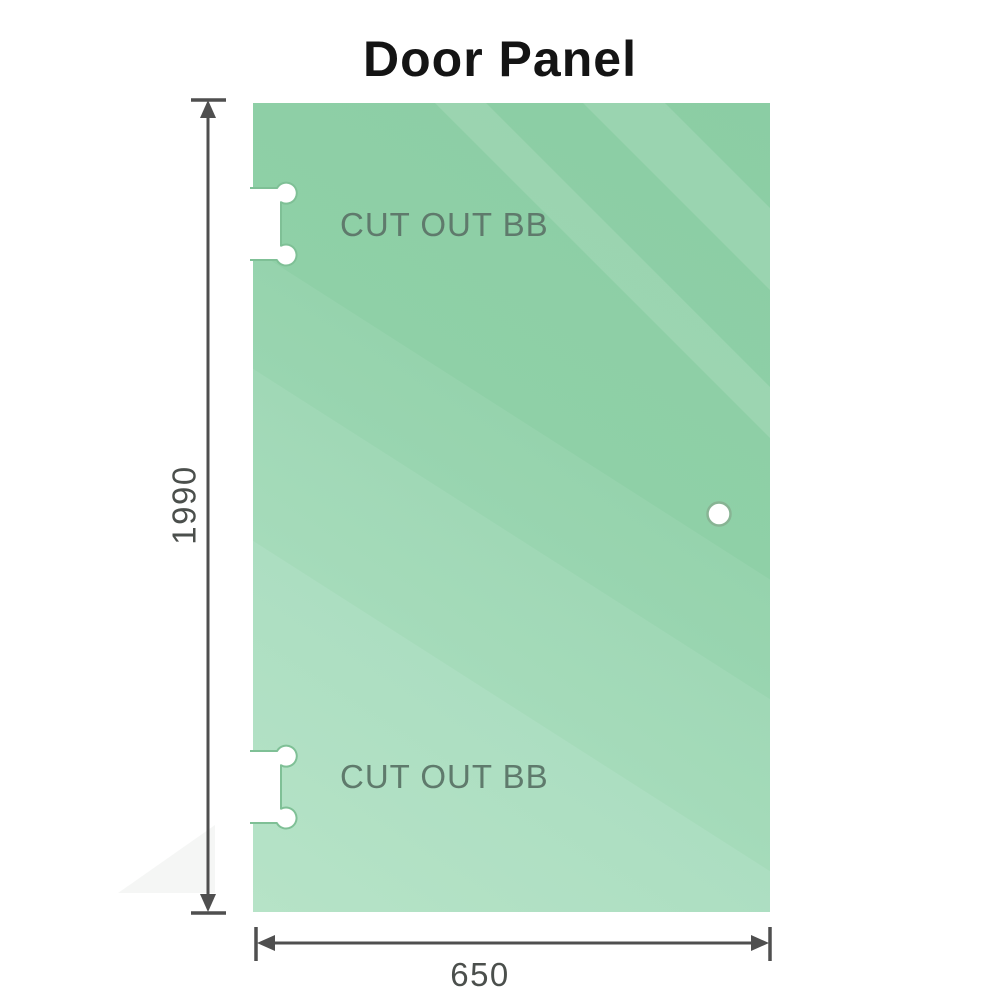 The height and width of the screenshot is (1000, 1000). What do you see at coordinates (166, 859) in the screenshot?
I see `background-smudge` at bounding box center [166, 859].